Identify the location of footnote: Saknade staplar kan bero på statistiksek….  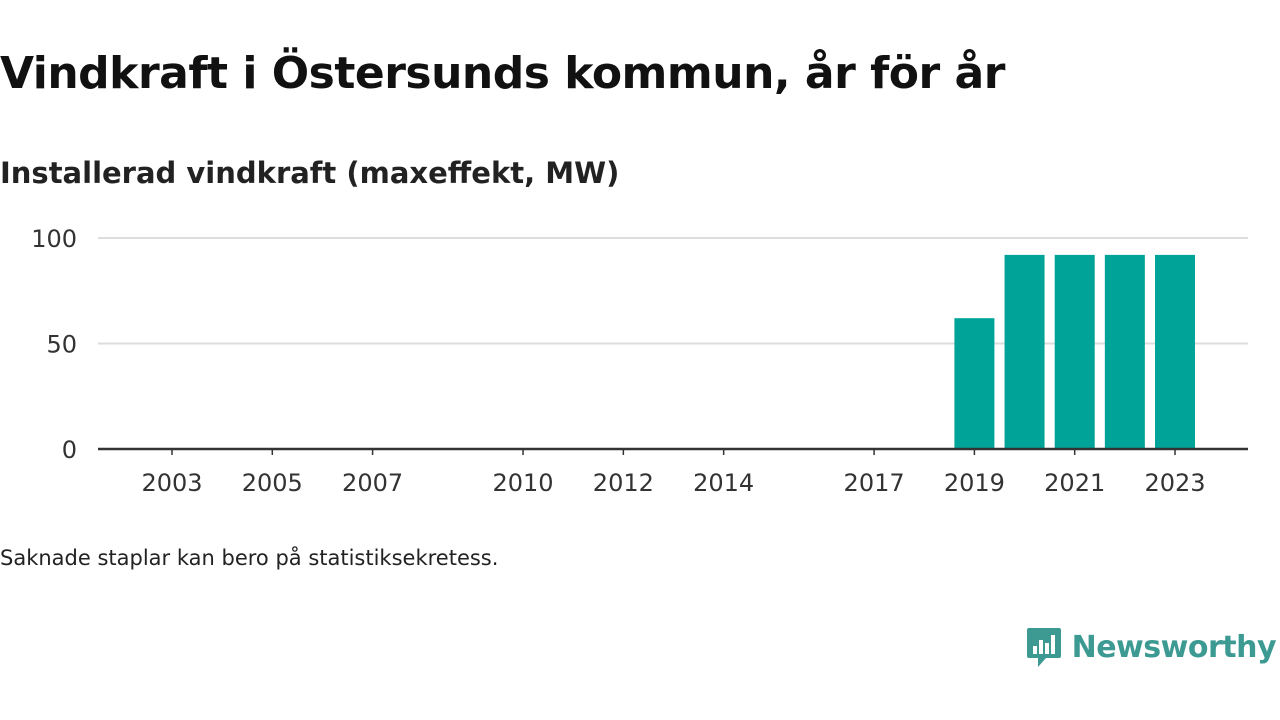
(249, 558).